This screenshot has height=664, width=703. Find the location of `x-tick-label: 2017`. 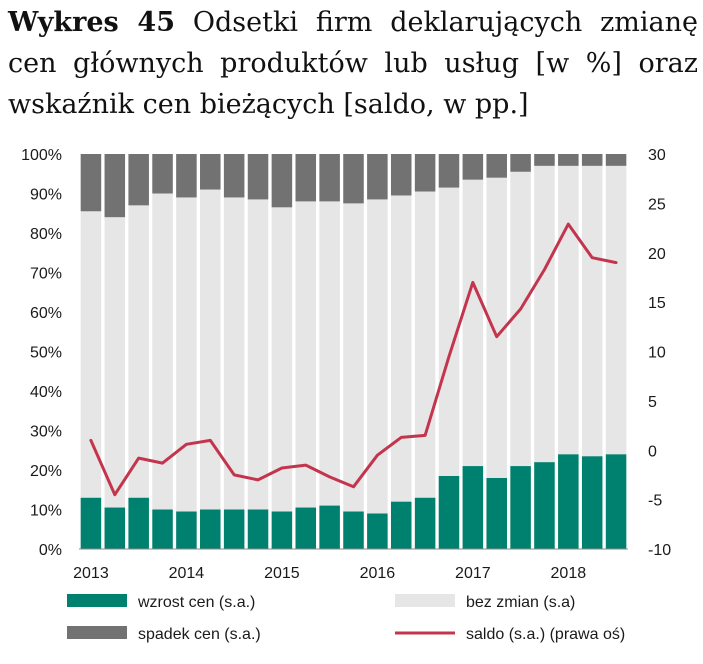

x-tick-label: 2017 is located at coordinates (473, 573).